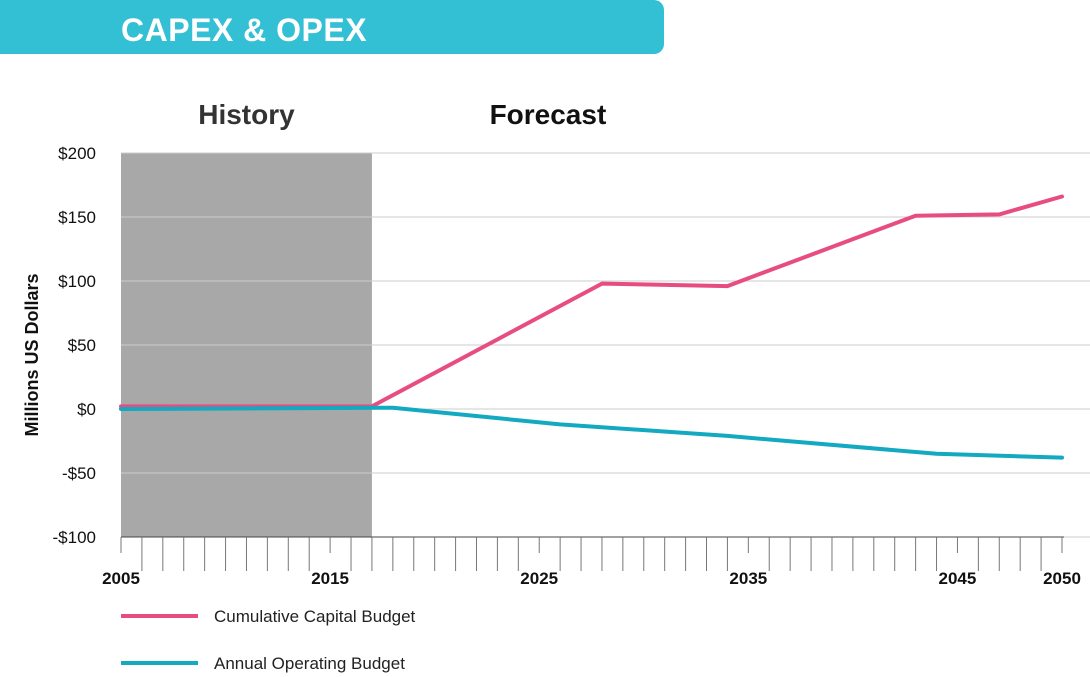  What do you see at coordinates (77, 153) in the screenshot?
I see `y-tick-label: $200` at bounding box center [77, 153].